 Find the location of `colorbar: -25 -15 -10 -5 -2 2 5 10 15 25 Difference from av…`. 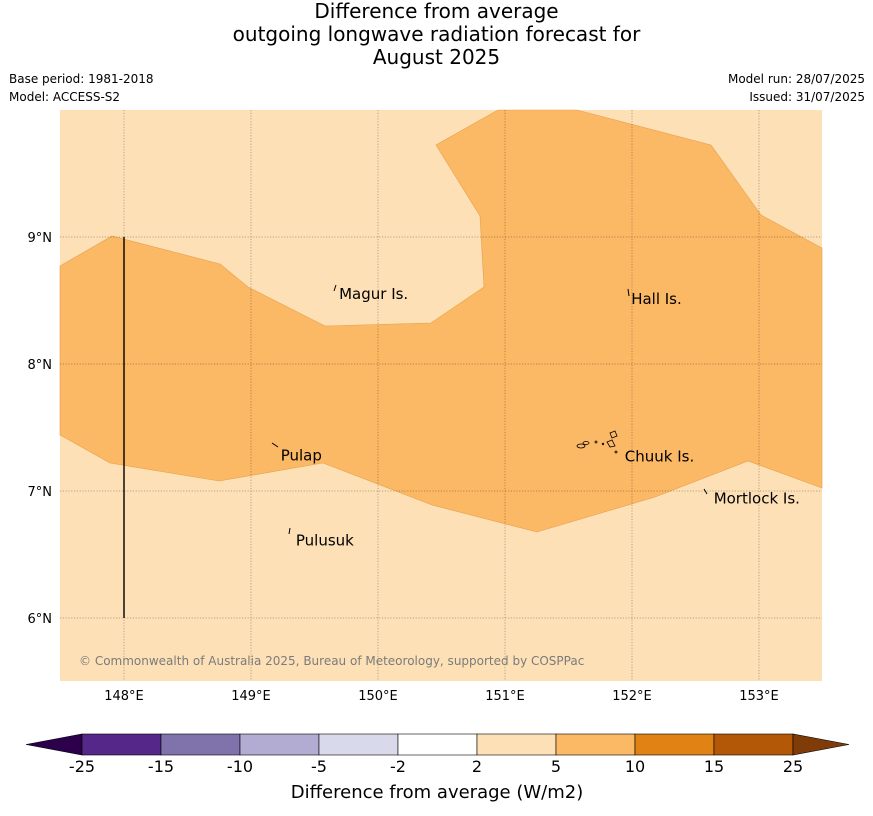

colorbar: -25 -15 -10 -5 -2 2 5 10 15 25 Difference from av… is located at coordinates (437, 768).